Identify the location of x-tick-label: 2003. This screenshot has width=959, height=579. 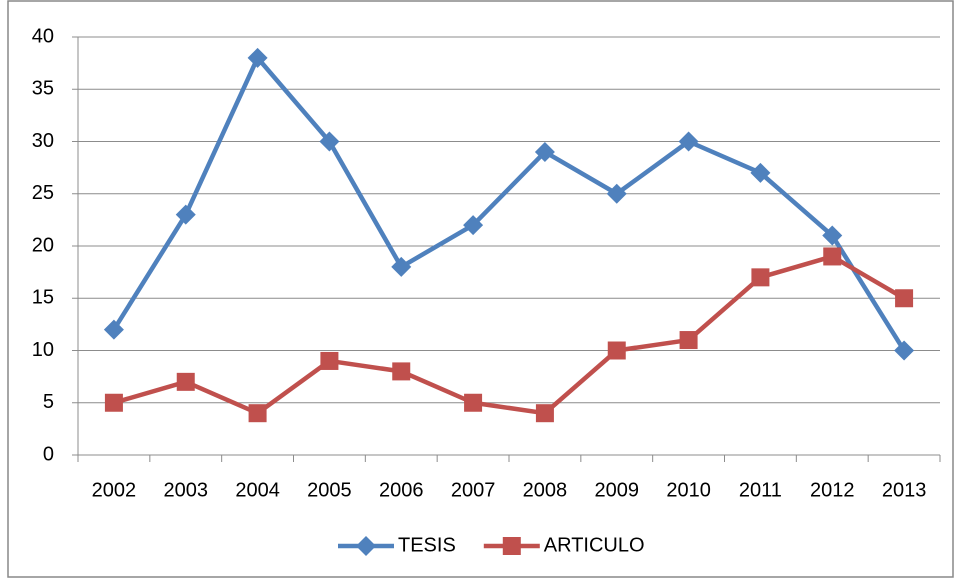
(186, 490).